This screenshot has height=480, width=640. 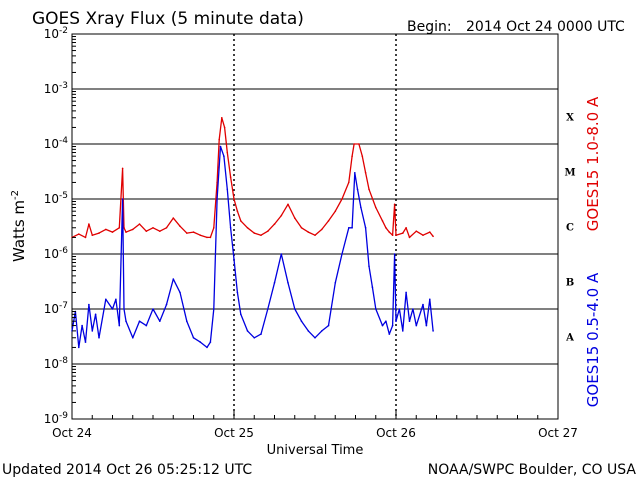 I want to click on y-tick-label: 10-2, so click(x=56, y=33).